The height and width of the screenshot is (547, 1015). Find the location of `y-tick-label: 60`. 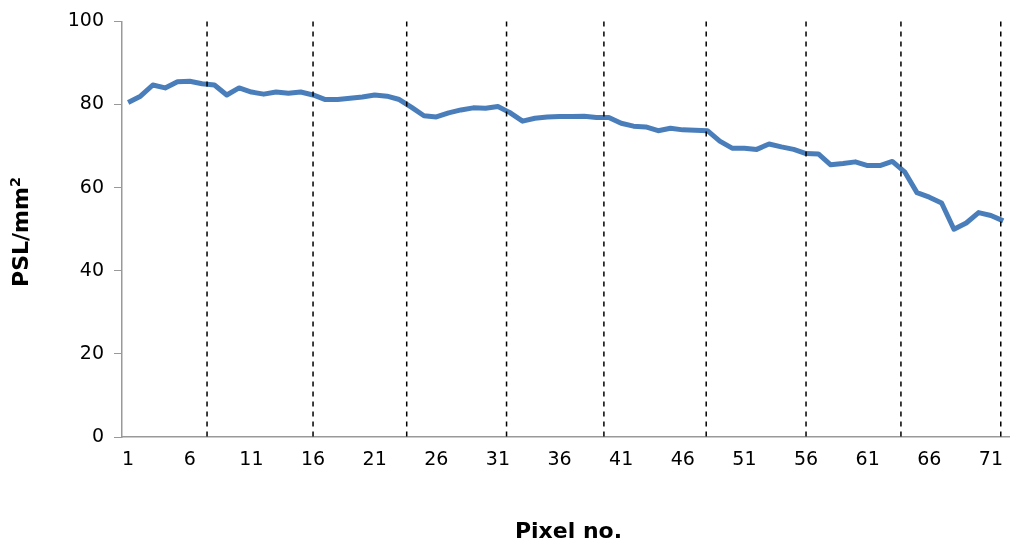

y-tick-label: 60 is located at coordinates (91, 185).